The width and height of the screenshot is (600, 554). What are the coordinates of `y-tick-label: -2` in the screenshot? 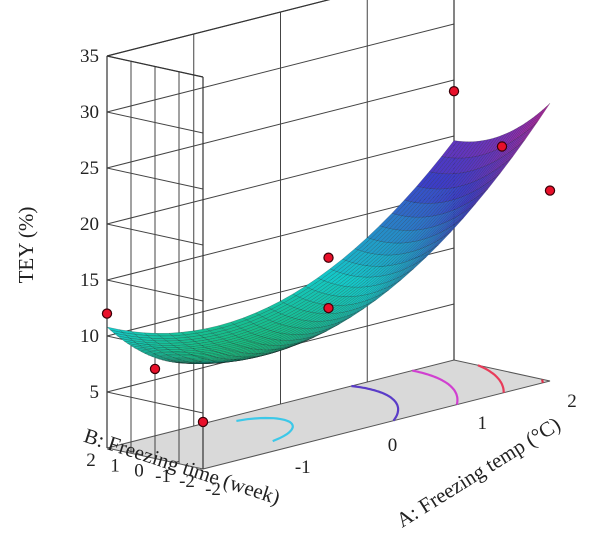 It's located at (187, 481).